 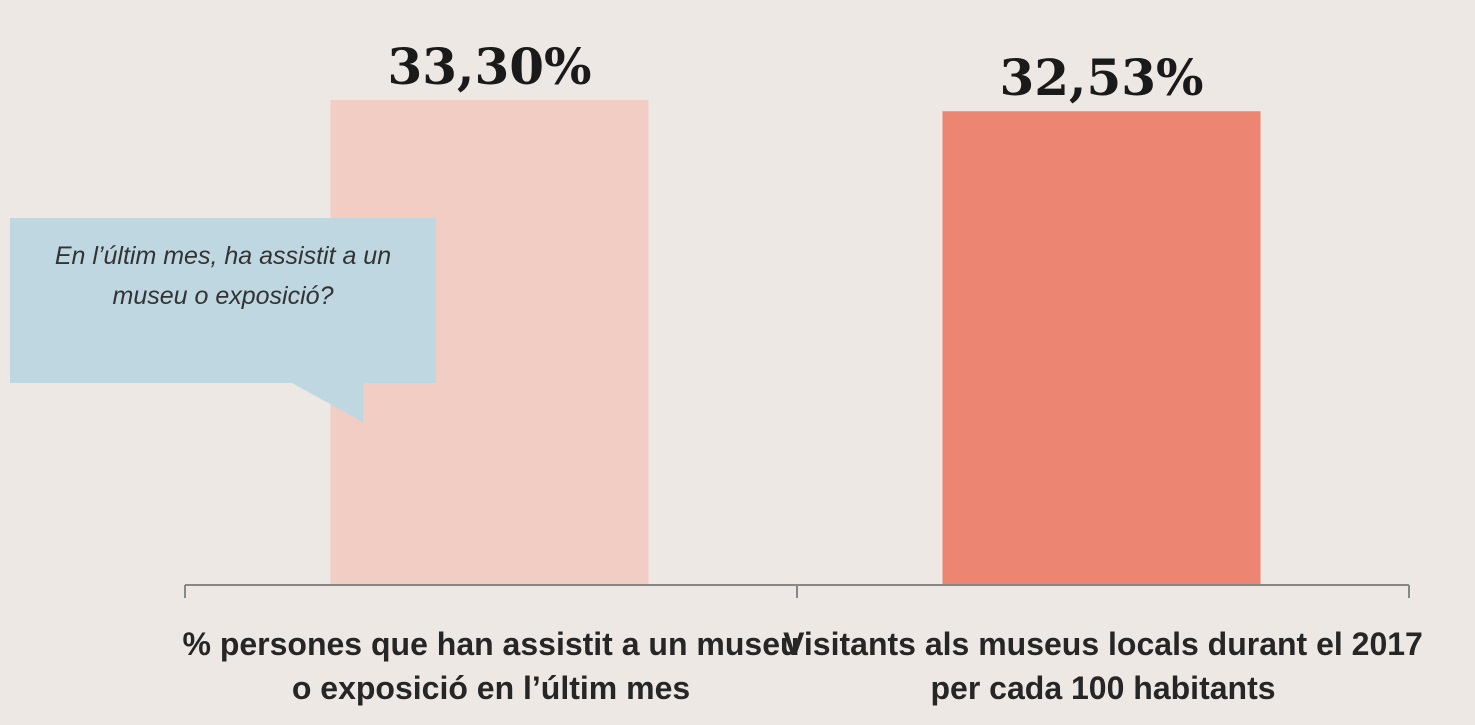 What do you see at coordinates (1101, 77) in the screenshot?
I see `data-label: 32,53%` at bounding box center [1101, 77].